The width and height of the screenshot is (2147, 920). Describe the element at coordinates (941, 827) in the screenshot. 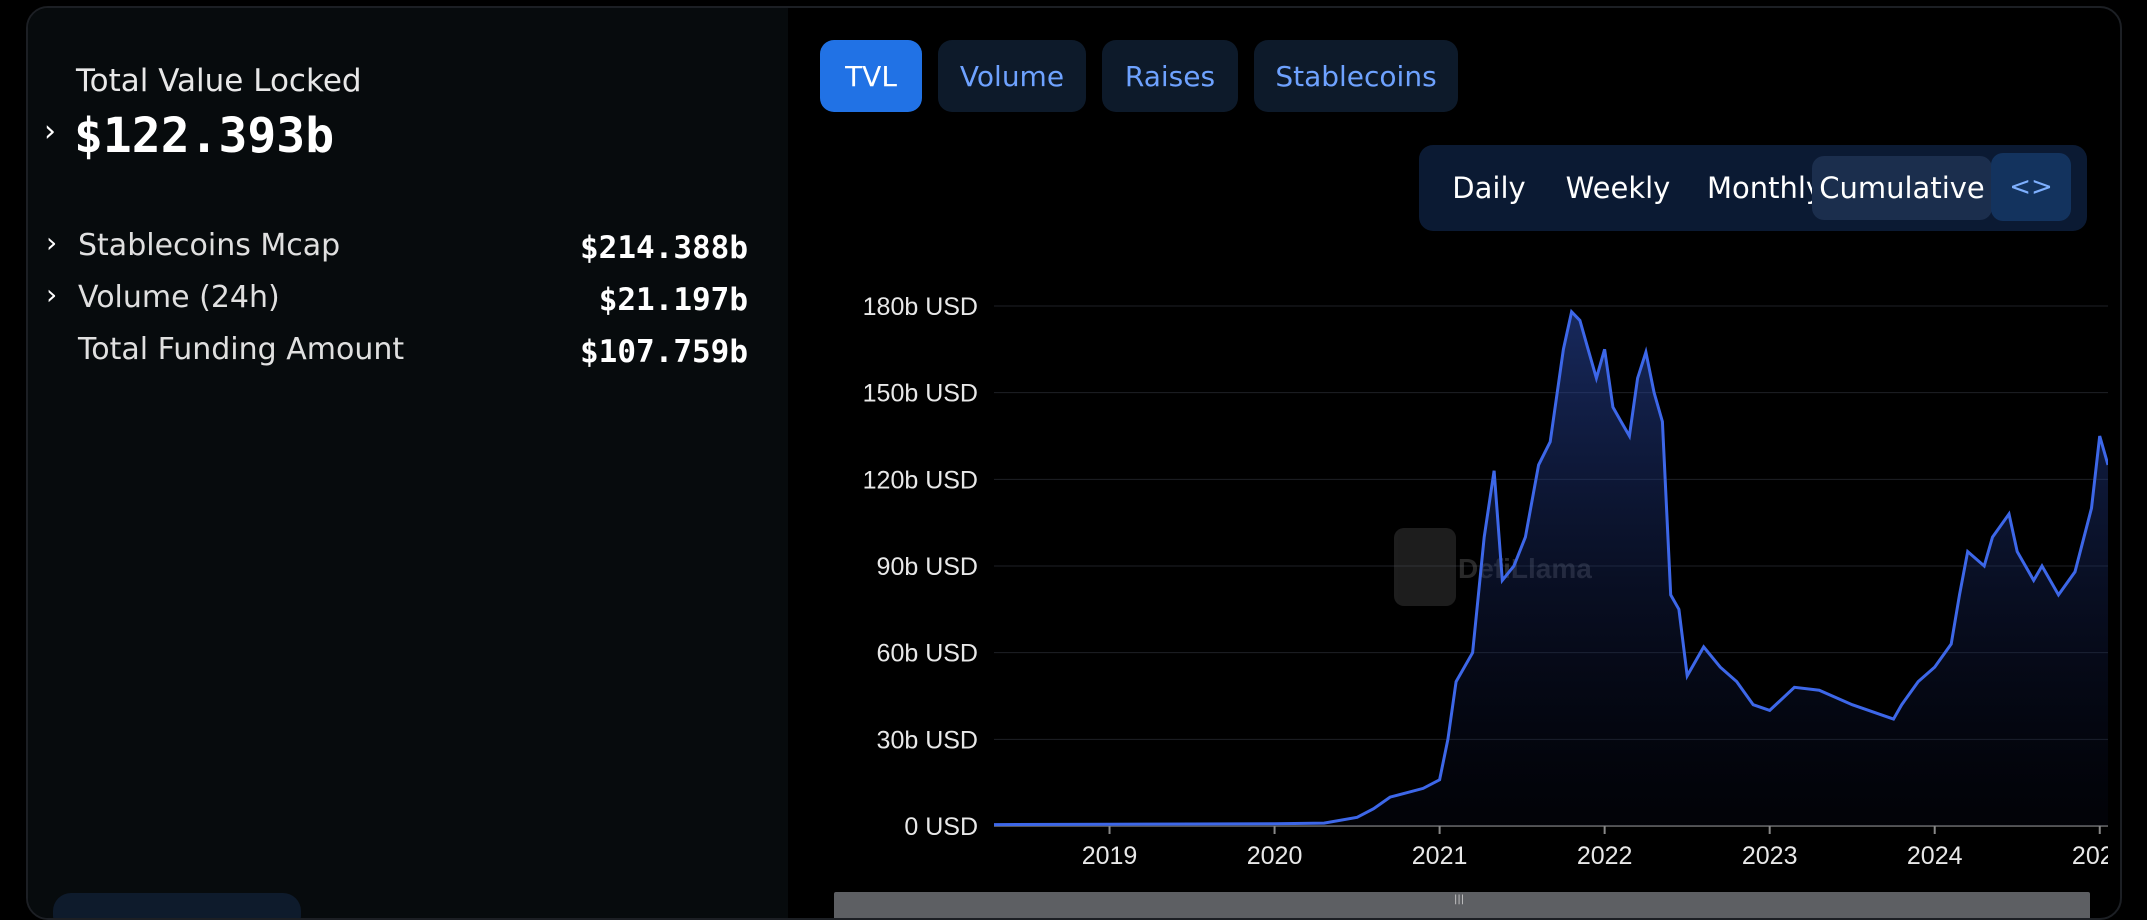

I see `y-tick-label: 0 USD` at that location.